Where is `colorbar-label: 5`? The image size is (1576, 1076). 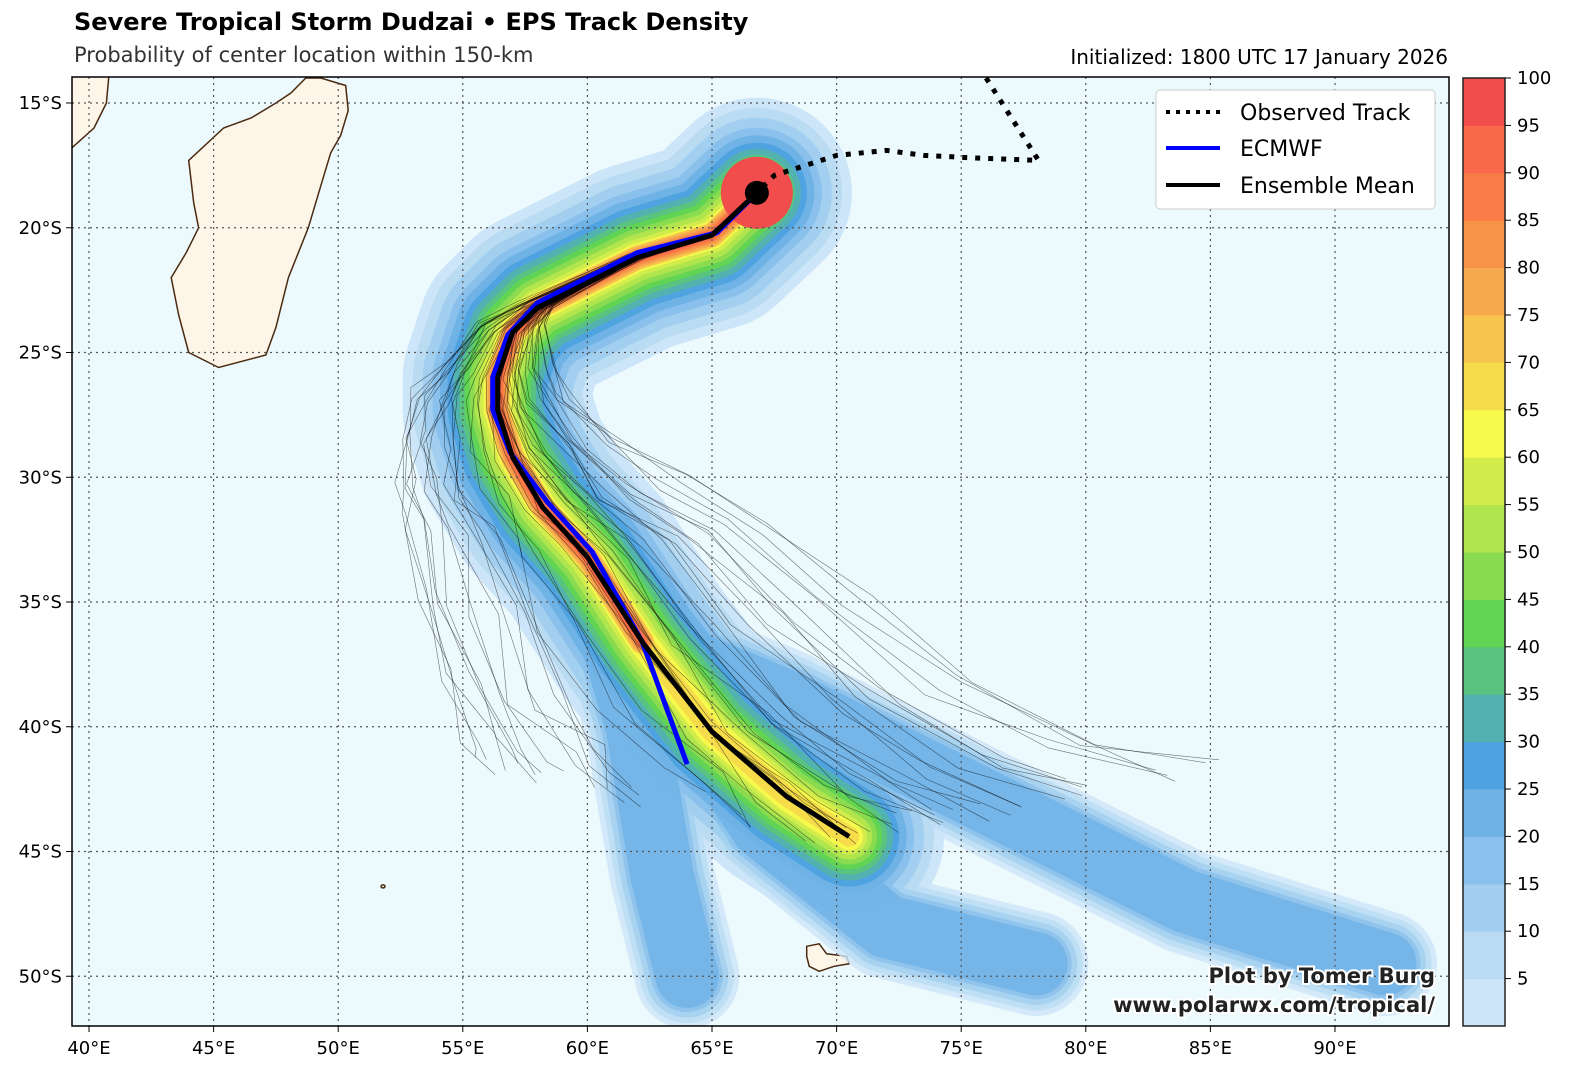
colorbar-label: 5 is located at coordinates (1522, 979).